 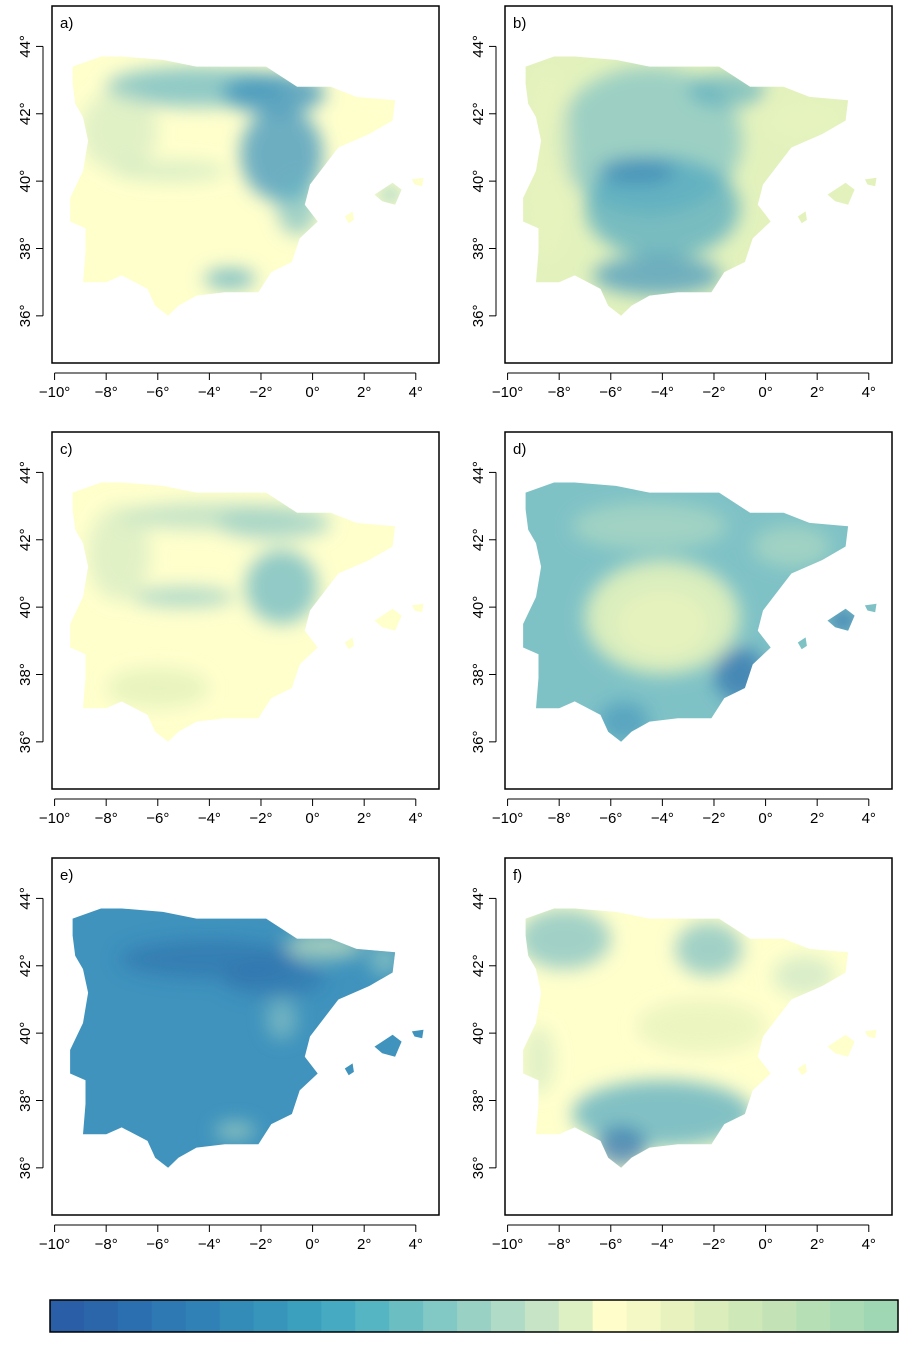 What do you see at coordinates (364, 392) in the screenshot?
I see `x-tick-label: 2°` at bounding box center [364, 392].